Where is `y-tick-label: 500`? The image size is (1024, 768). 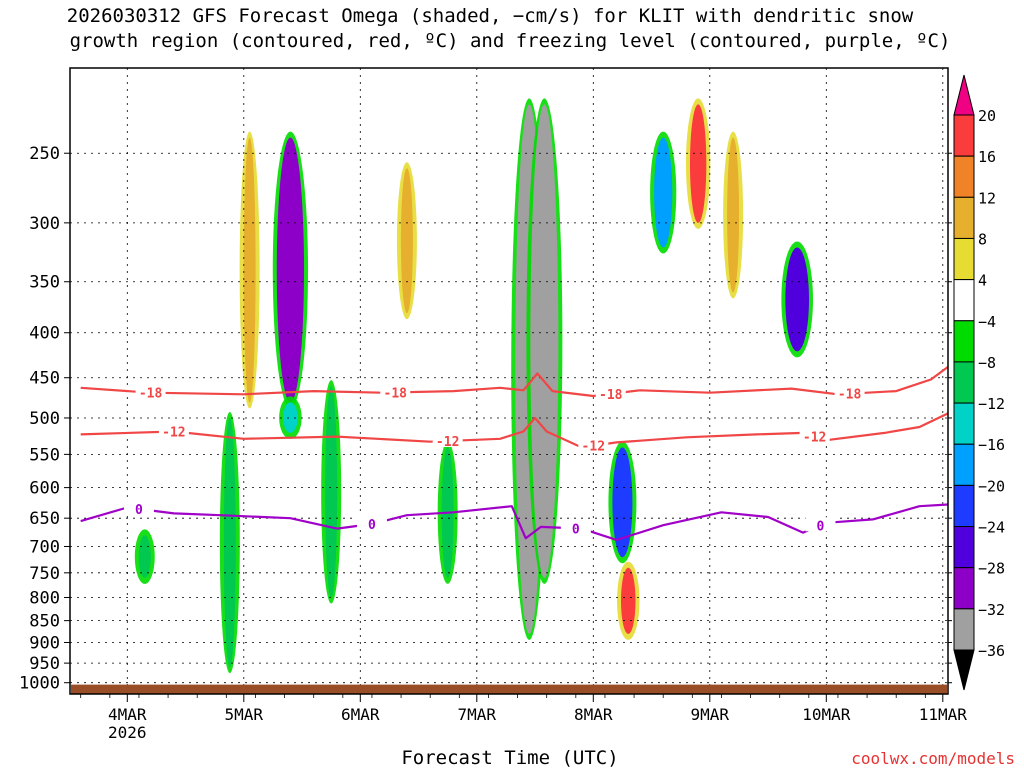 y-tick-label: 500 is located at coordinates (44, 419).